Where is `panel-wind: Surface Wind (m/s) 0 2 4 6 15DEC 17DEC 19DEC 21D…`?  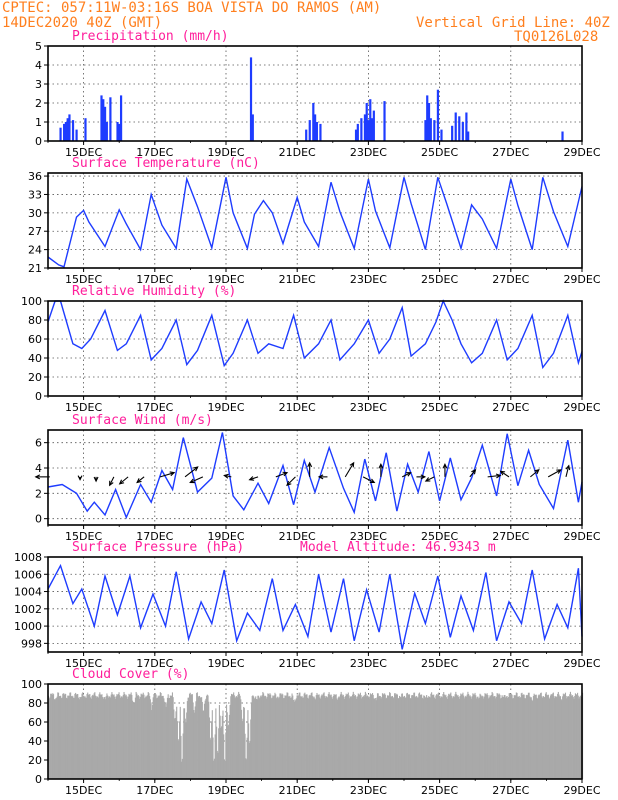
panel-wind: Surface Wind (m/s) 0 2 4 6 15DEC 17DEC 19DEC 21D… is located at coordinates (317, 478).